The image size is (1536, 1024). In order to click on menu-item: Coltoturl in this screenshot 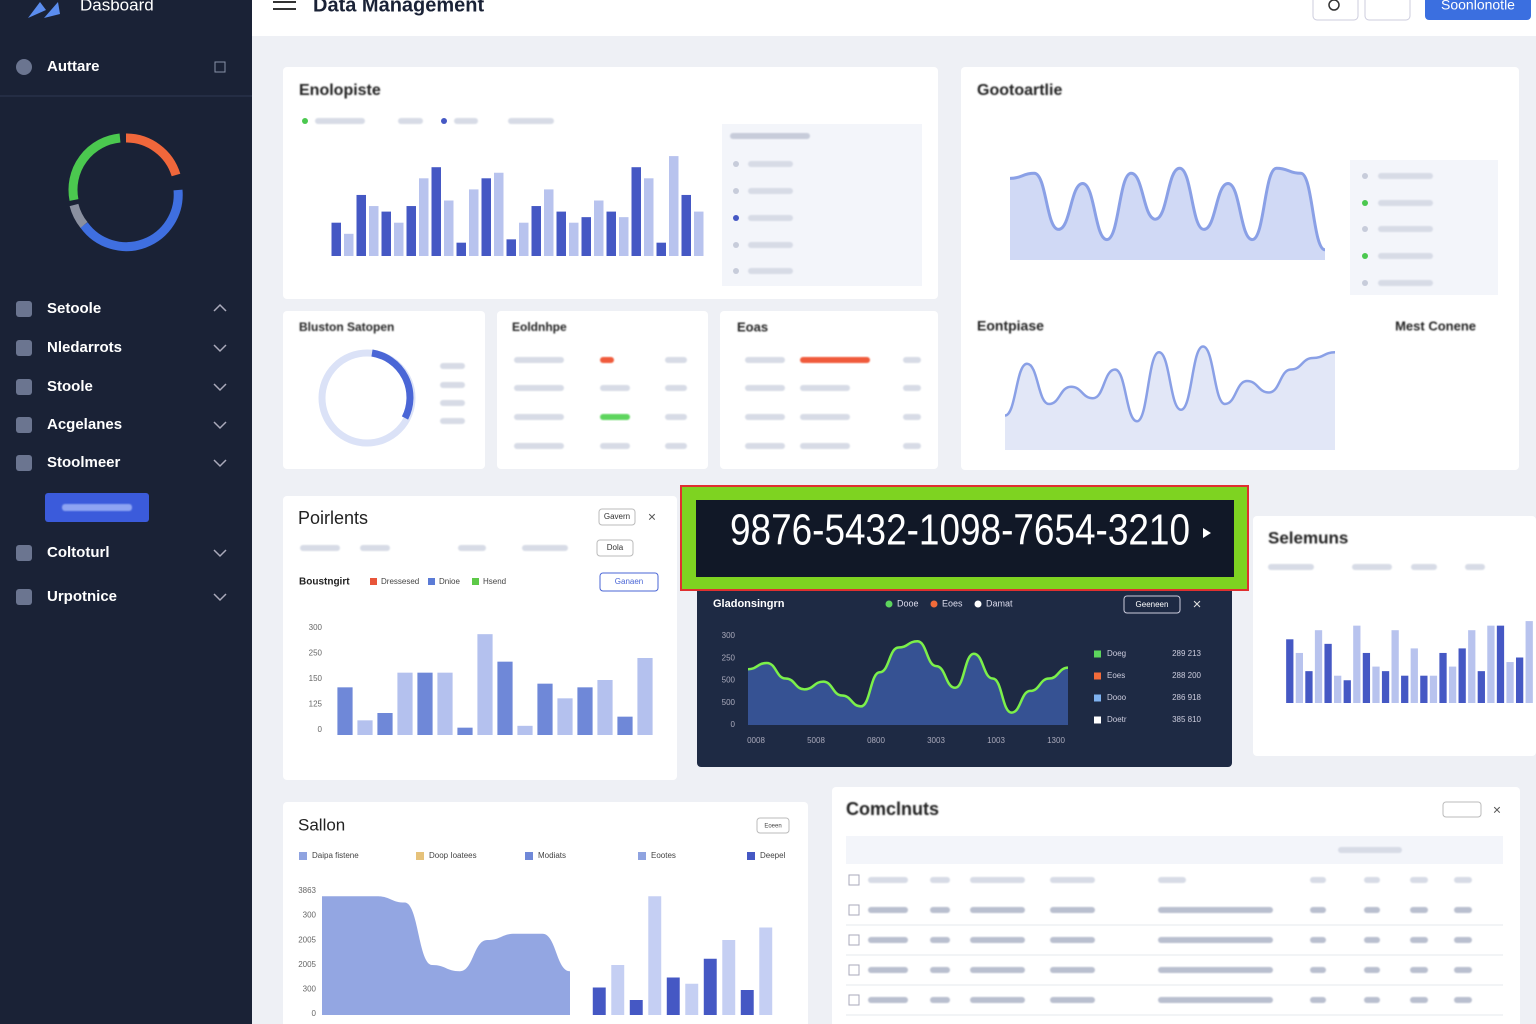, I will do `click(78, 552)`.